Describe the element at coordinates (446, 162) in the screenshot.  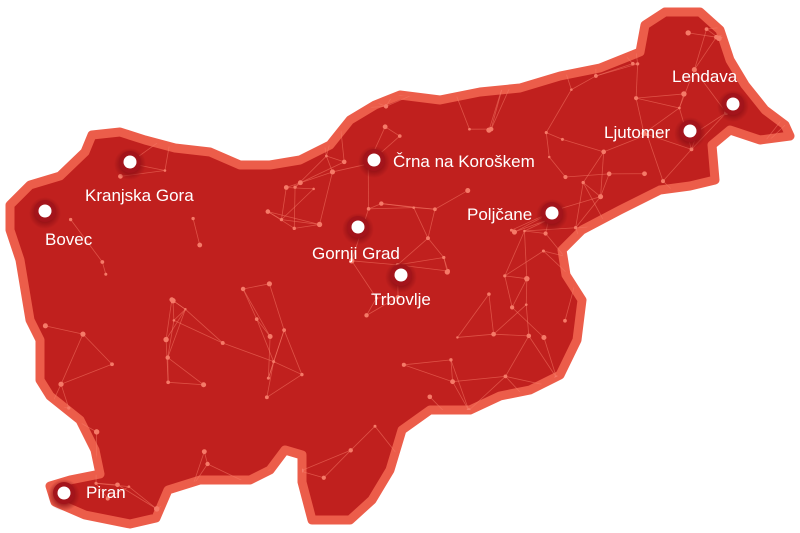
I see `city-marker--rna-na-koro-kem: Črna na Koroškem` at that location.